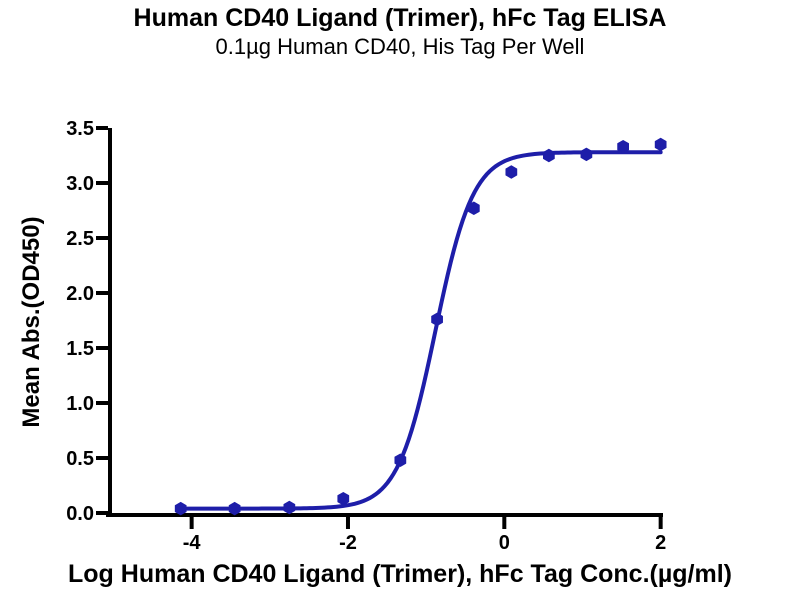 This screenshot has height=600, width=800. What do you see at coordinates (348, 543) in the screenshot?
I see `x-tick-label: -2` at bounding box center [348, 543].